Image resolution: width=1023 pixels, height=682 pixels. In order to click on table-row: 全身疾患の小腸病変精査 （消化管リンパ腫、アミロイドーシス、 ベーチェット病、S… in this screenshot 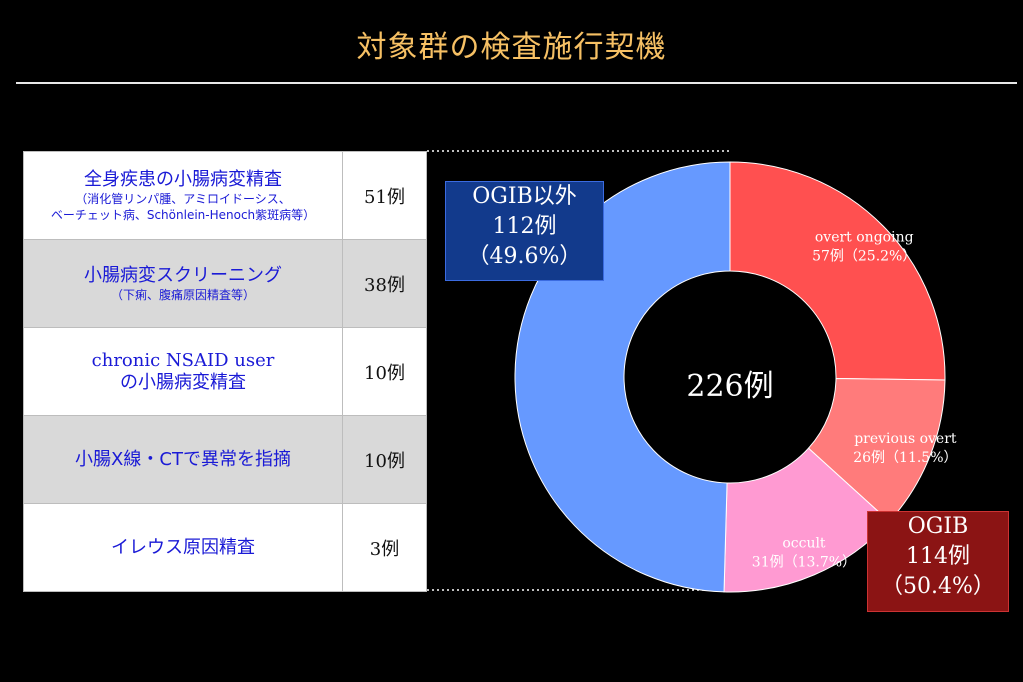, I will do `click(225, 195)`.